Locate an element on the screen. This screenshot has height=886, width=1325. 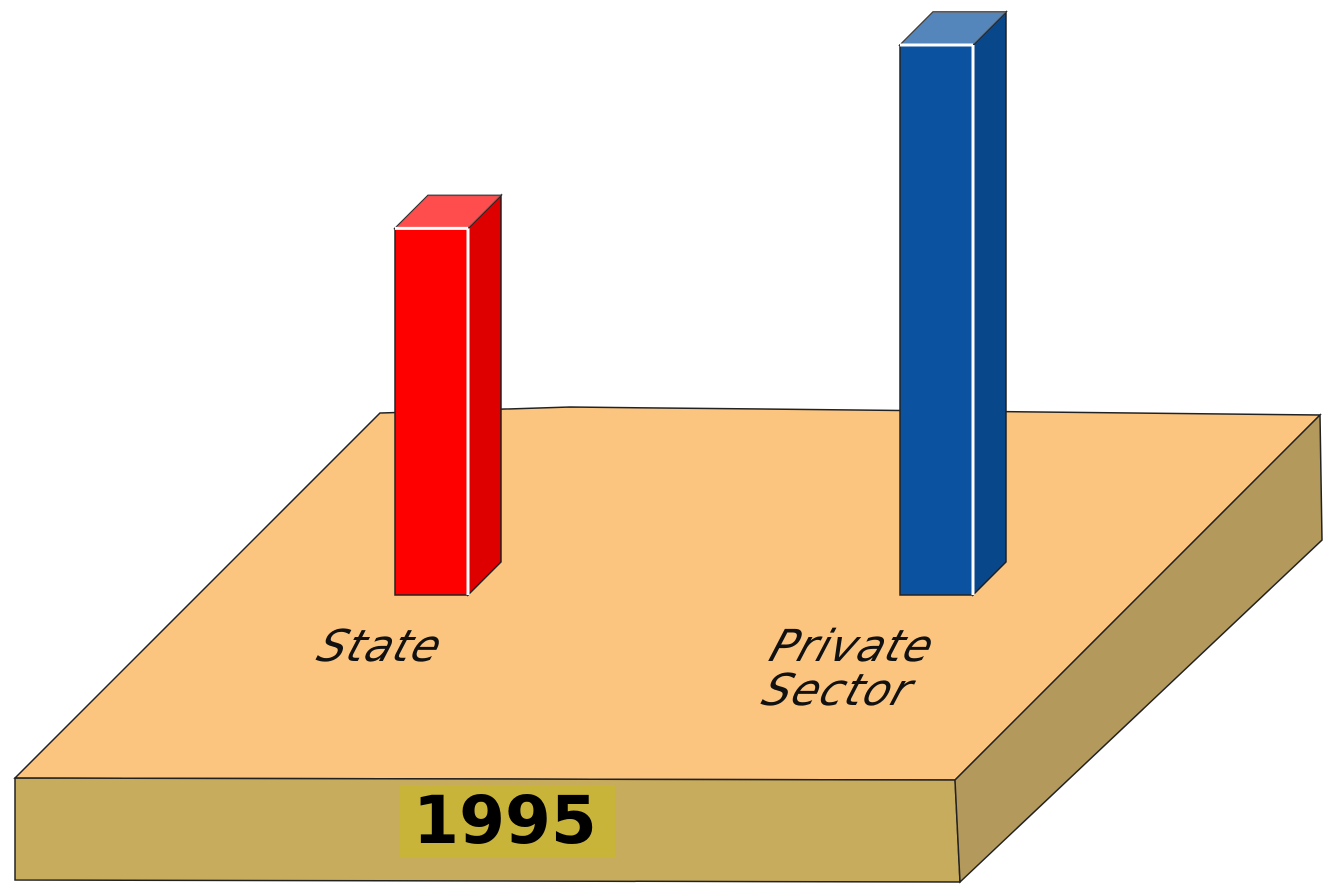
year-box is located at coordinates (507, 821).